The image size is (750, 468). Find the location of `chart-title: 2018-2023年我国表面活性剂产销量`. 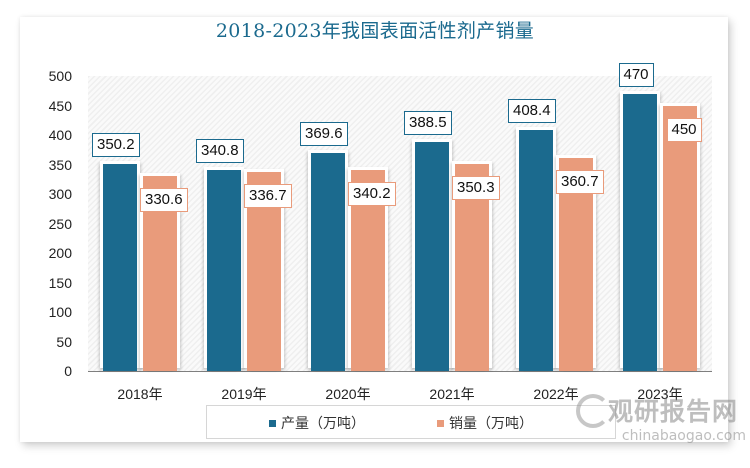

chart-title: 2018-2023年我国表面活性剂产销量 is located at coordinates (375, 31).